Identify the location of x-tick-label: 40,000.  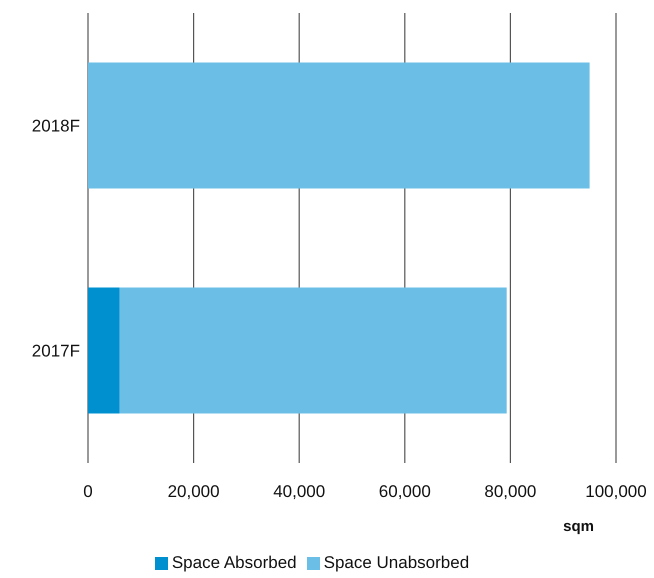
(299, 492).